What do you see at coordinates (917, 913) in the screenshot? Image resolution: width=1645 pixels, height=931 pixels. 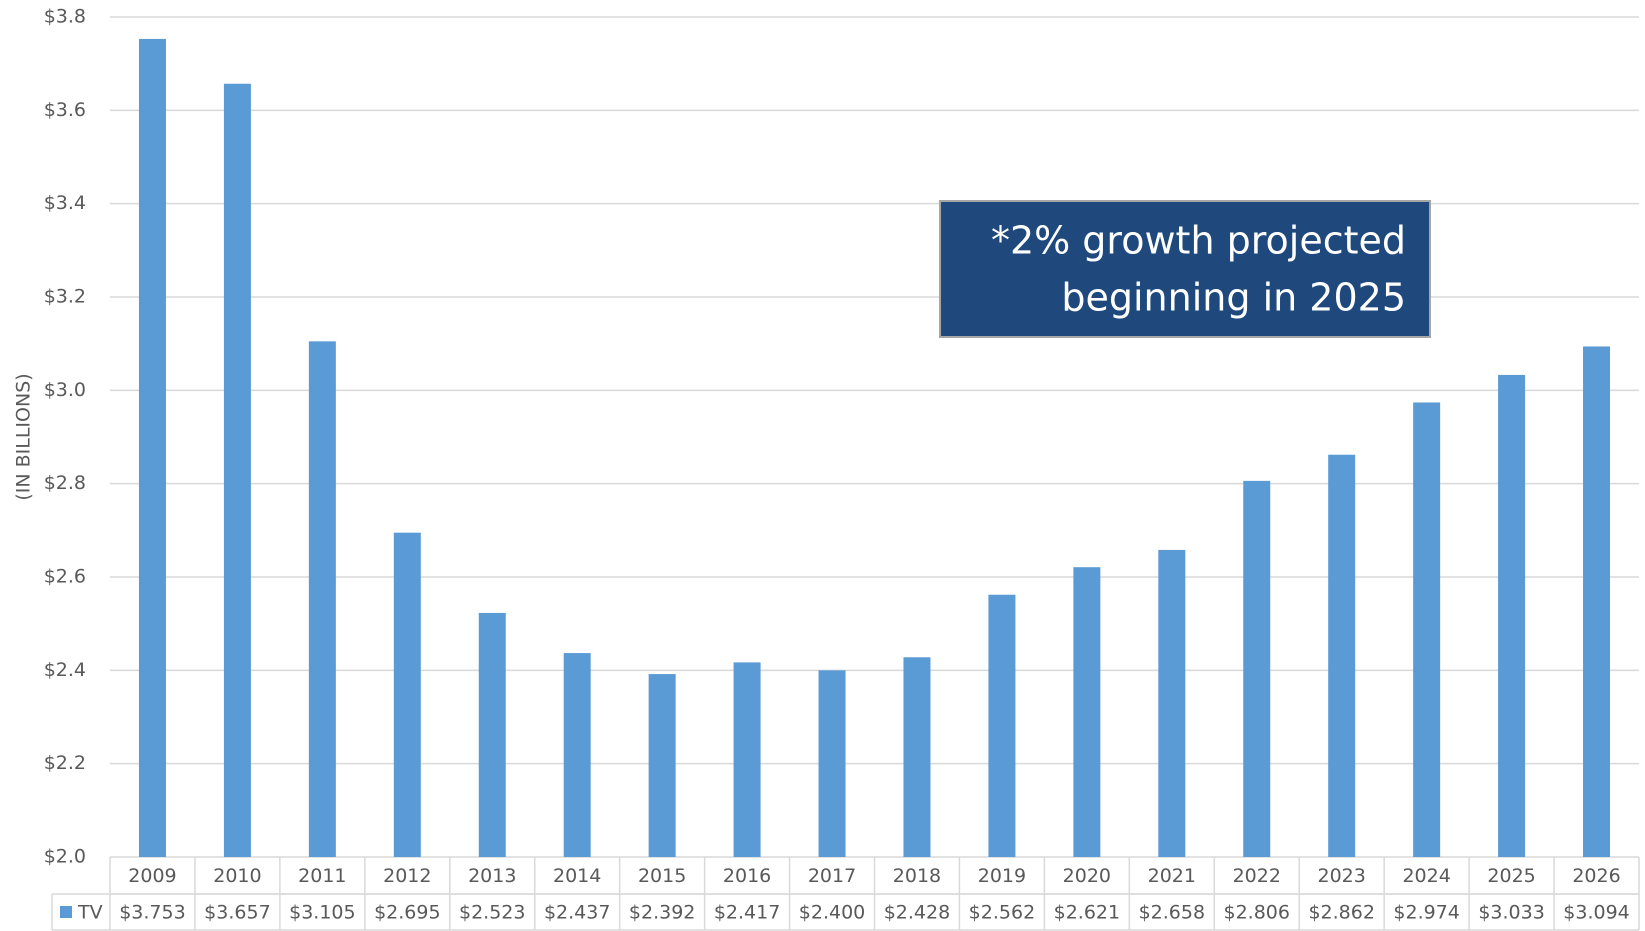 I see `data-table-value: $2.428` at bounding box center [917, 913].